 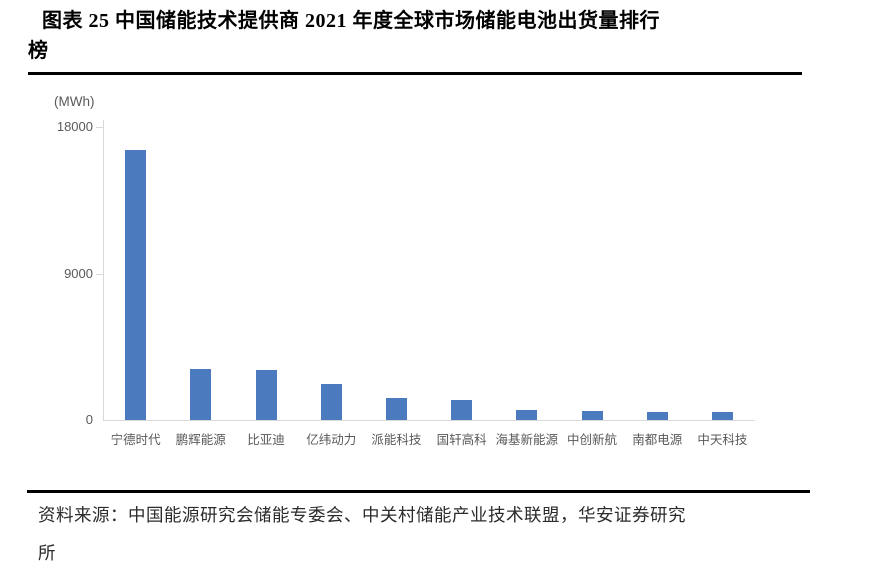 What do you see at coordinates (657, 440) in the screenshot?
I see `x-tick-label-8: 南都电源` at bounding box center [657, 440].